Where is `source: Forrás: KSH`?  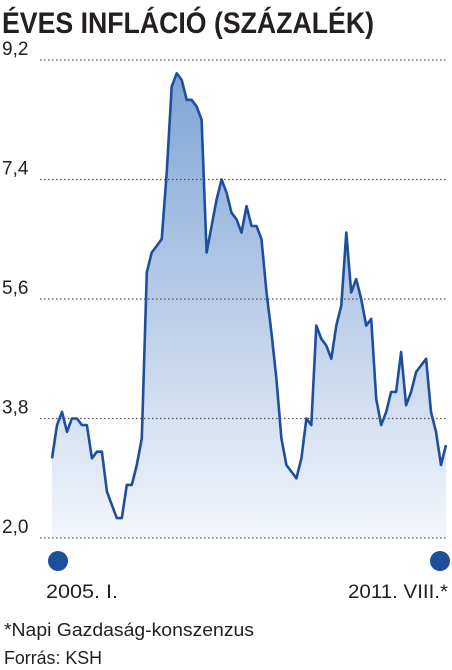 source: Forrás: KSH is located at coordinates (53, 658).